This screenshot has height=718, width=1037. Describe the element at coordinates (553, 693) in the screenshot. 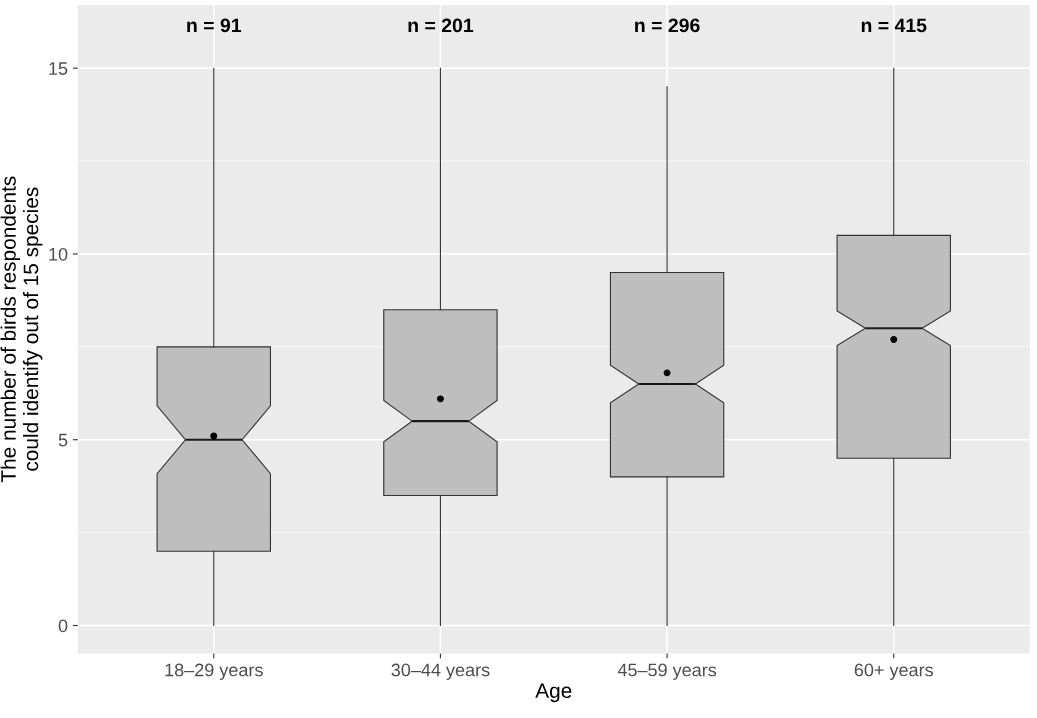

I see `x-axis-title: Age` at that location.